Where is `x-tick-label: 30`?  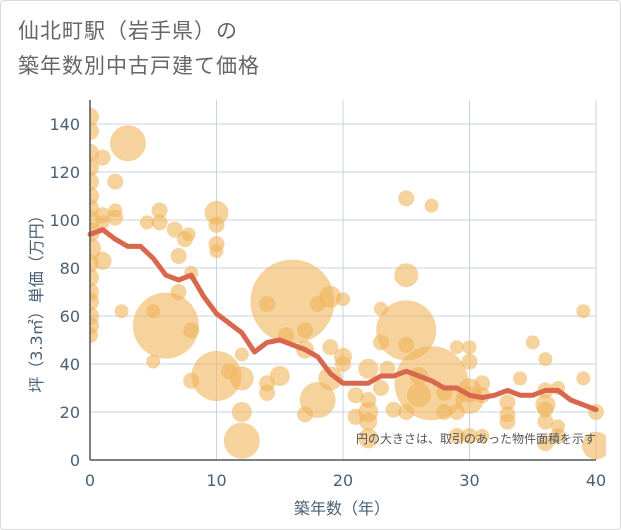 x-tick-label: 30 is located at coordinates (469, 480).